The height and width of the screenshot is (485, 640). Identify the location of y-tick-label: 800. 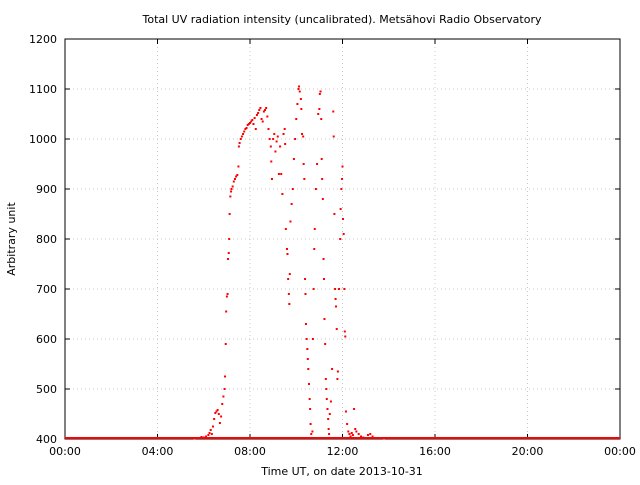
(46, 239).